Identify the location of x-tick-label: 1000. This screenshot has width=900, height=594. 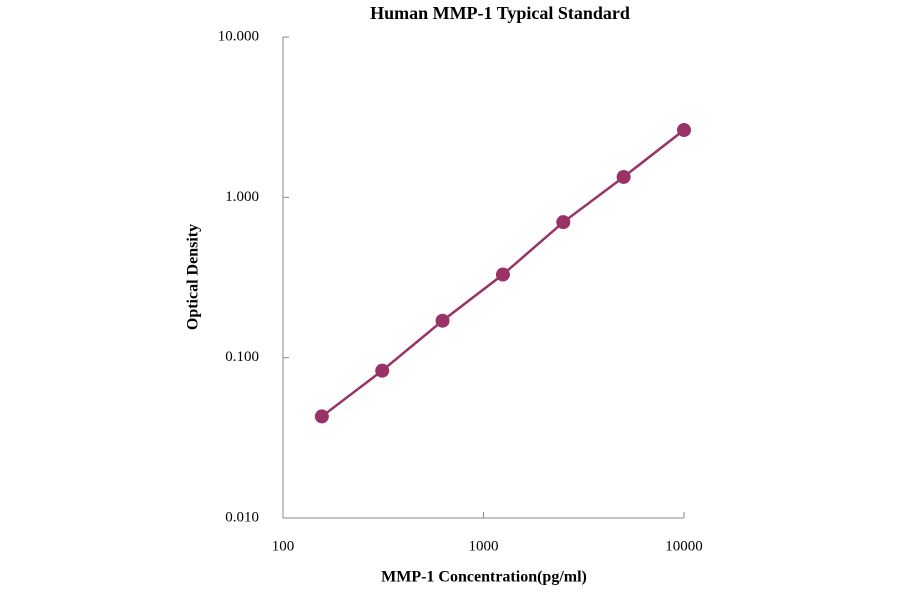
(484, 546).